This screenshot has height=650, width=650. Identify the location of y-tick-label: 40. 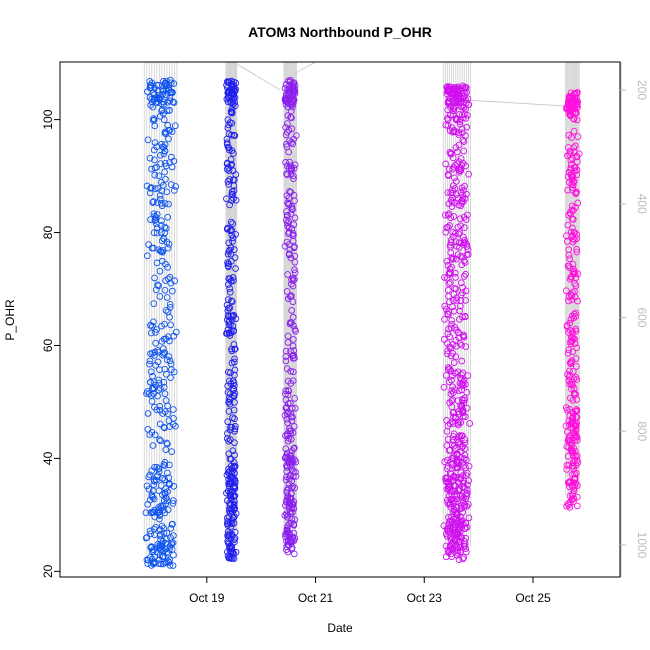
(48, 458).